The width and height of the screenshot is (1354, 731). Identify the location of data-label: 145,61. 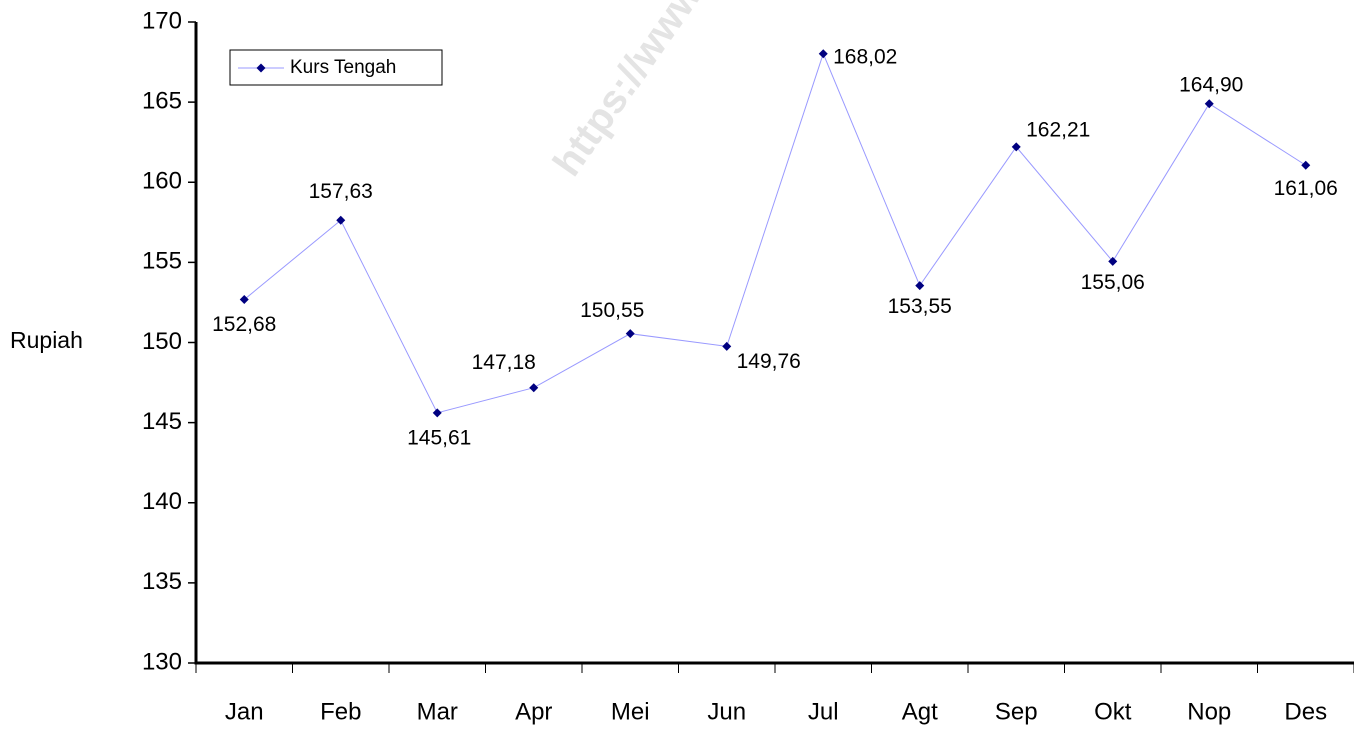
(439, 437).